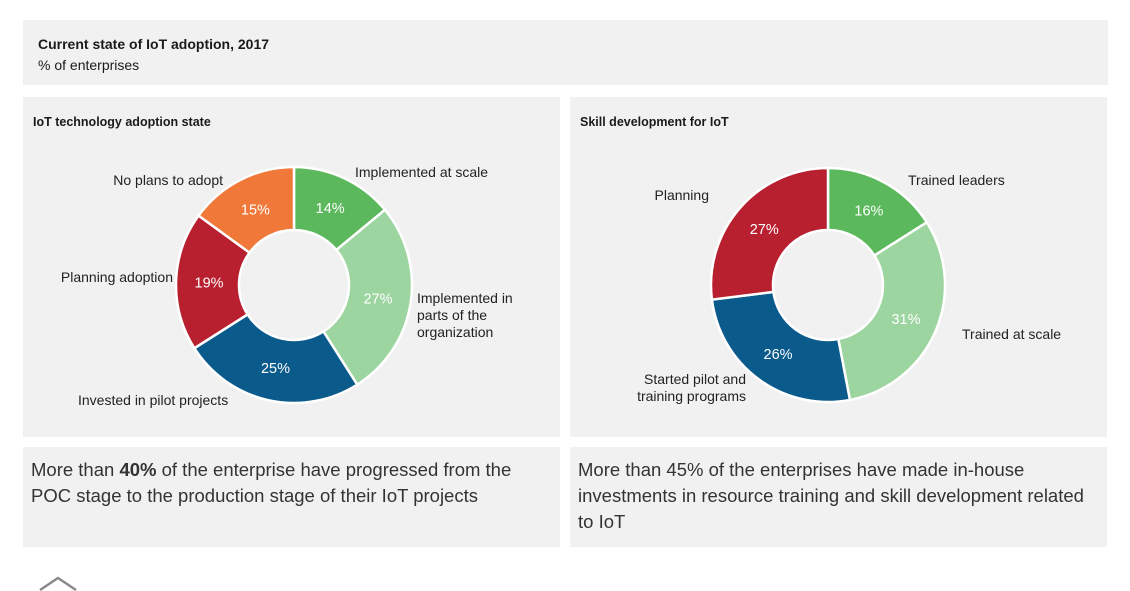 The width and height of the screenshot is (1130, 591). Describe the element at coordinates (1011, 334) in the screenshot. I see `slice-category-label: Trained at scale` at that location.